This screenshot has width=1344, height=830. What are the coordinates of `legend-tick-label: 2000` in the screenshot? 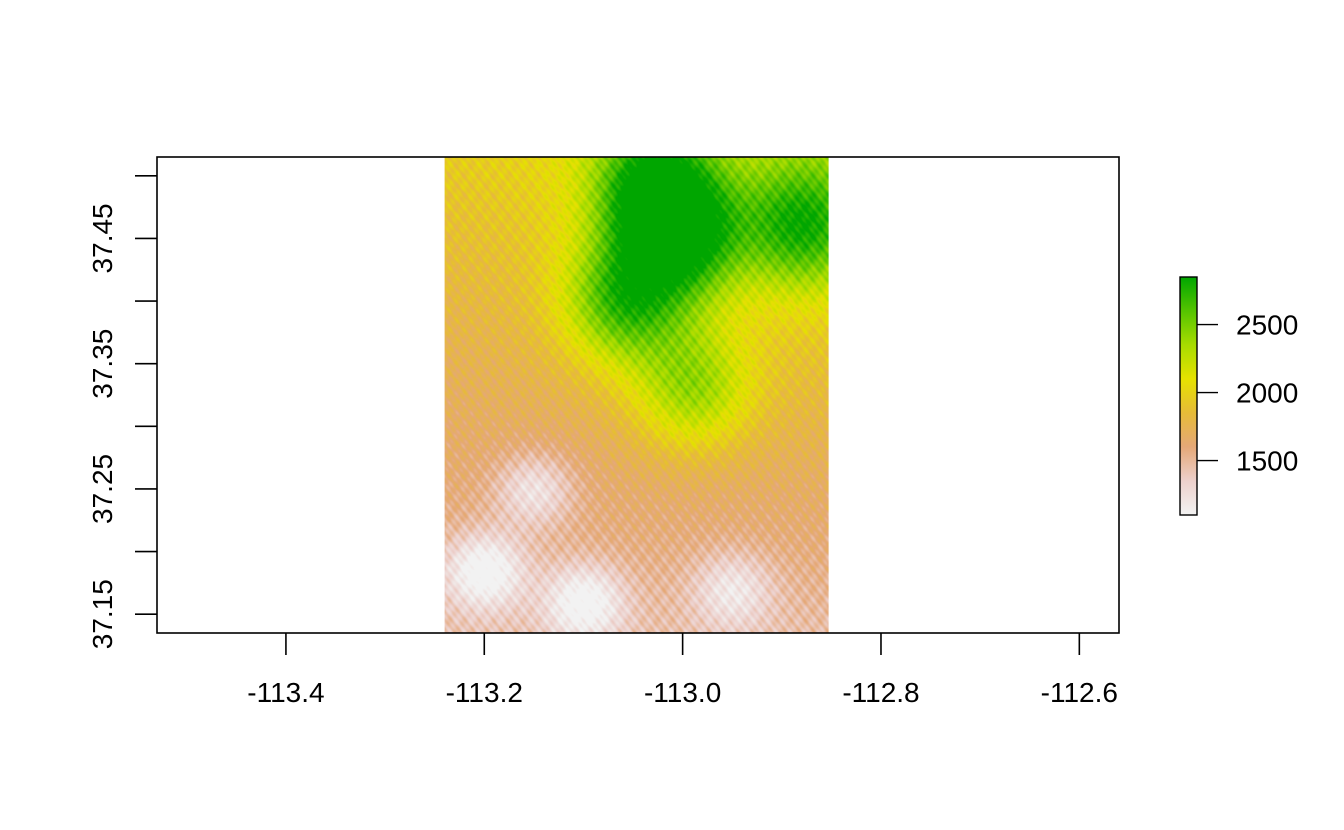 It's located at (1267, 393).